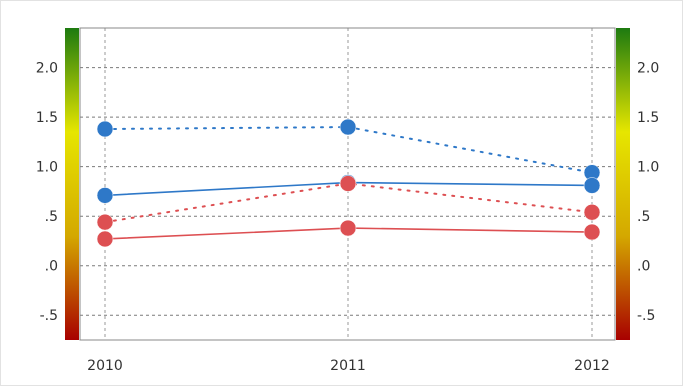  What do you see at coordinates (648, 168) in the screenshot?
I see `y-tick-label-right: 1.0` at bounding box center [648, 168].